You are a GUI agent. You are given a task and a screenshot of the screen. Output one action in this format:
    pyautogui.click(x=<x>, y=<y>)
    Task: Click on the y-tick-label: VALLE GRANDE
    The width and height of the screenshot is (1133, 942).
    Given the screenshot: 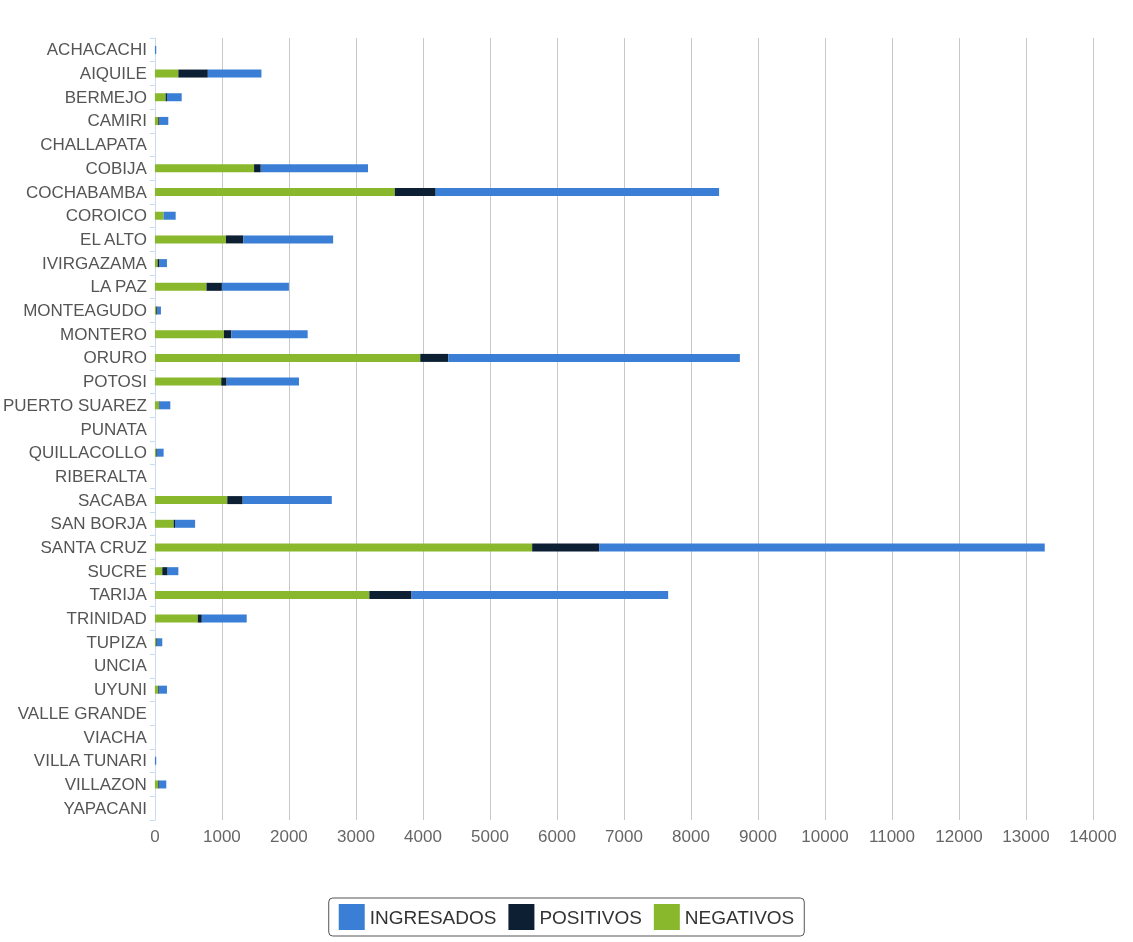 What is the action you would take?
    pyautogui.click(x=82, y=713)
    